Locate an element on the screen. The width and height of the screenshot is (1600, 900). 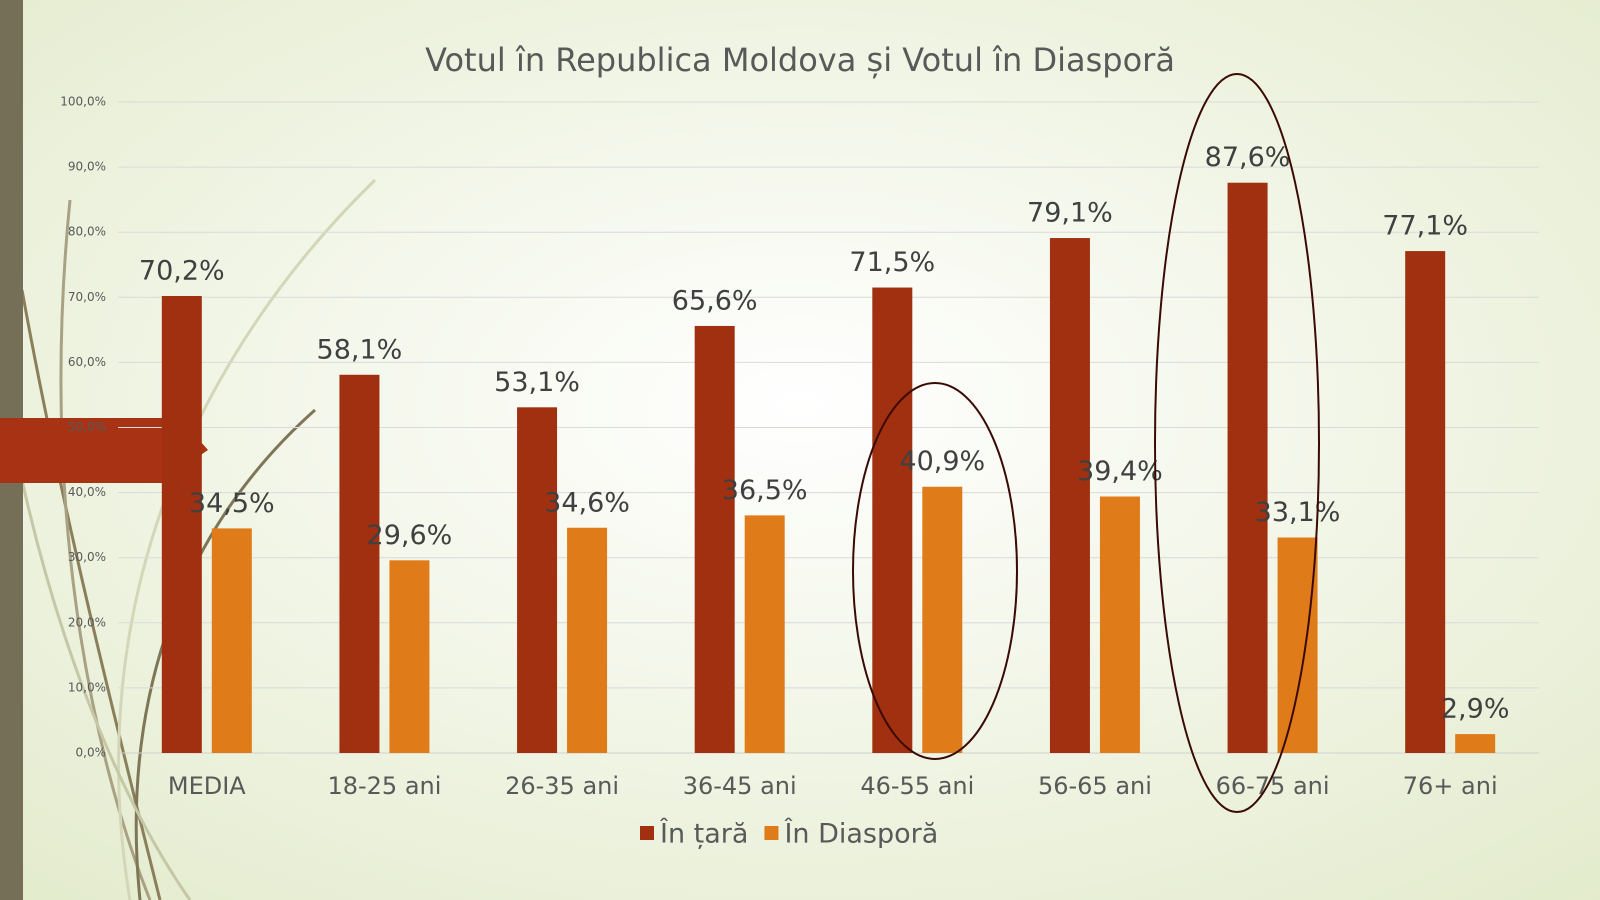
x-tick-label: 56-65 ani is located at coordinates (1095, 786).